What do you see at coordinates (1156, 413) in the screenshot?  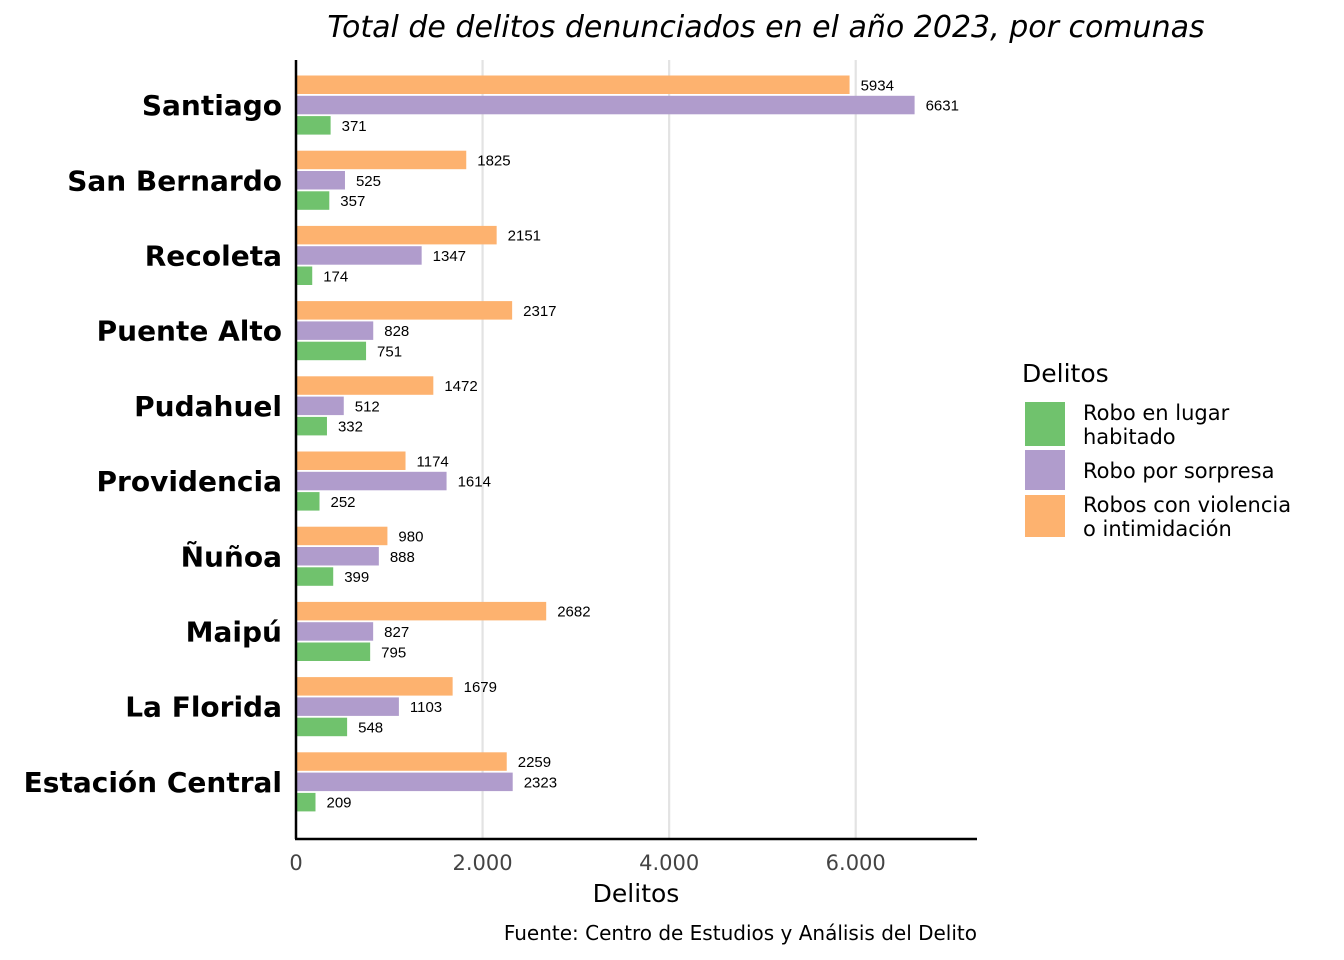 I see `legend-label: Robo en lugar` at bounding box center [1156, 413].